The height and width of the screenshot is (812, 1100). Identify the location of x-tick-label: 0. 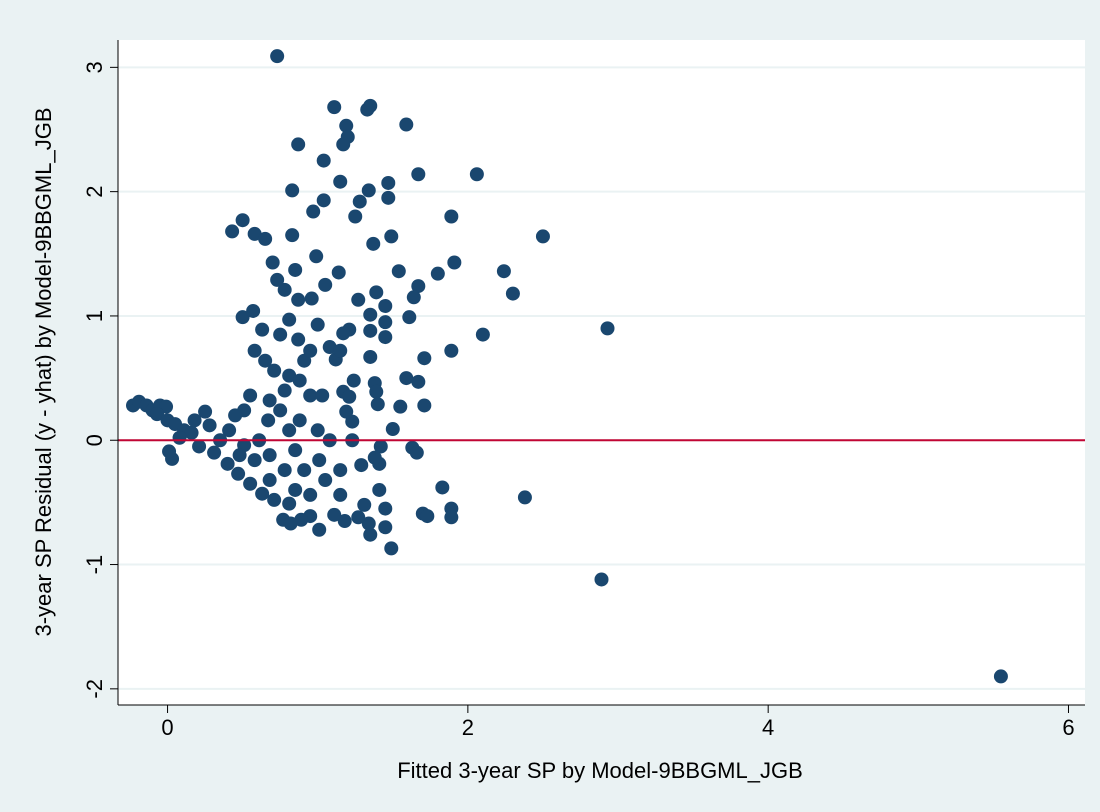
(167, 727).